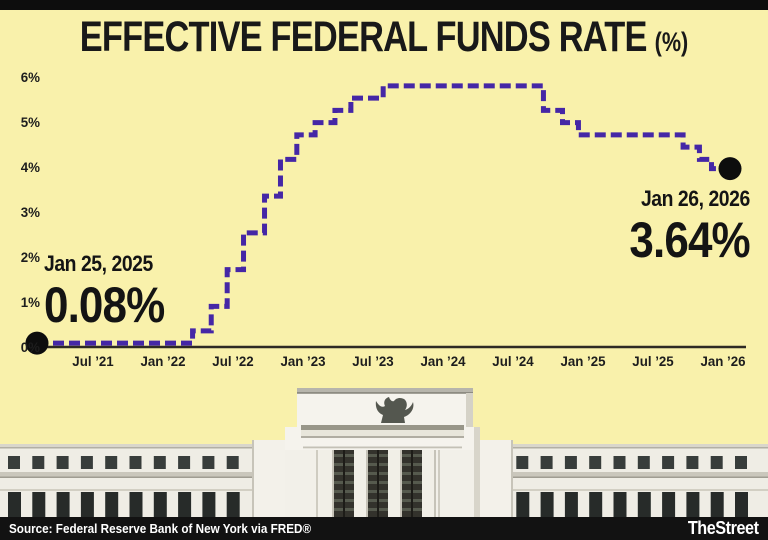 The height and width of the screenshot is (540, 768). I want to click on x-tick-label: Jul ’21, so click(93, 361).